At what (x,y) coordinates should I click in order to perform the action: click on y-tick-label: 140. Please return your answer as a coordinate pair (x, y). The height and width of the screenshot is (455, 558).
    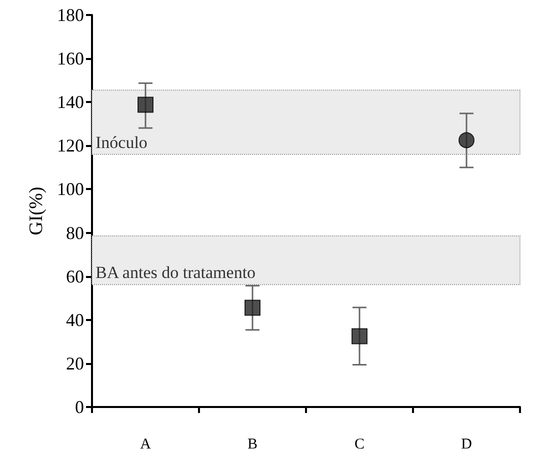
    Looking at the image, I should click on (70, 102).